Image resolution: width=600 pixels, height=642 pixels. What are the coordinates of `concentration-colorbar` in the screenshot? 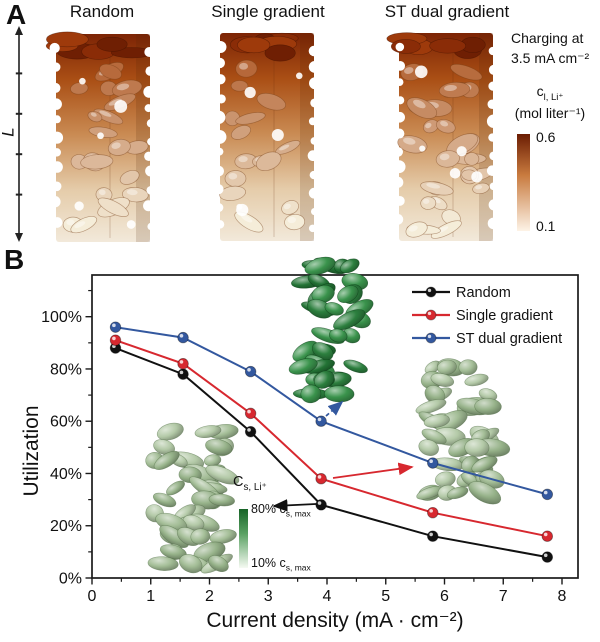 It's located at (523, 182).